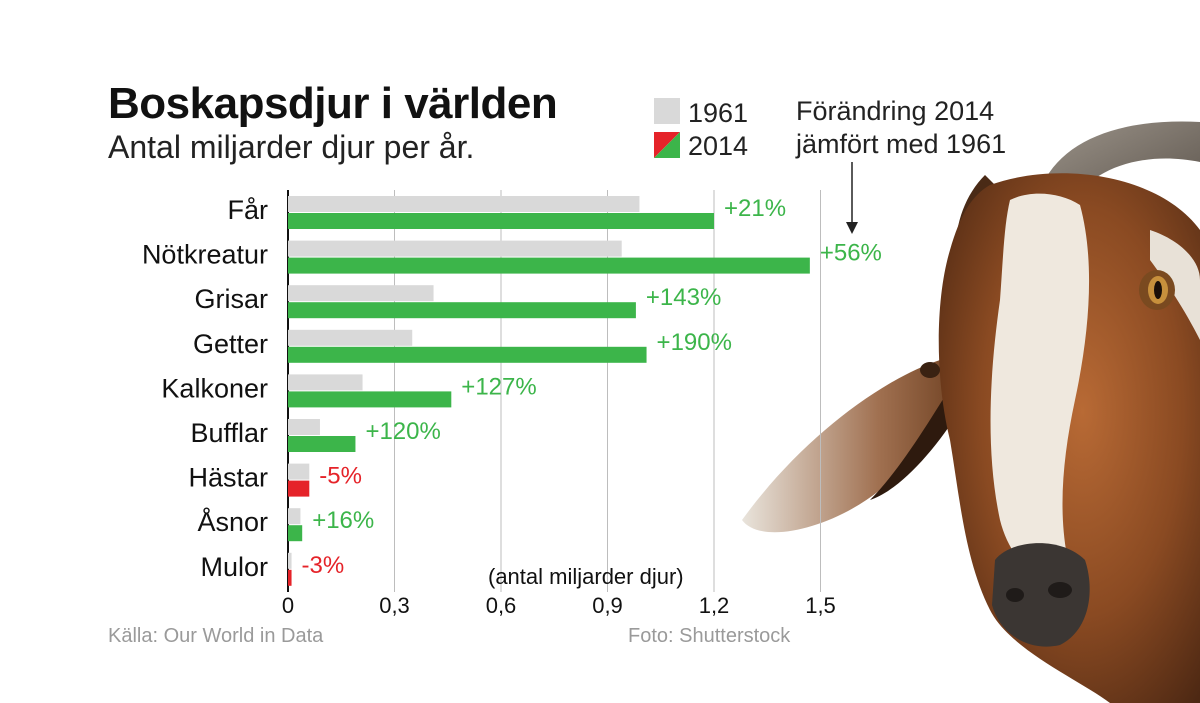 This screenshot has height=703, width=1200. I want to click on category-label: Nötkreatur, so click(205, 255).